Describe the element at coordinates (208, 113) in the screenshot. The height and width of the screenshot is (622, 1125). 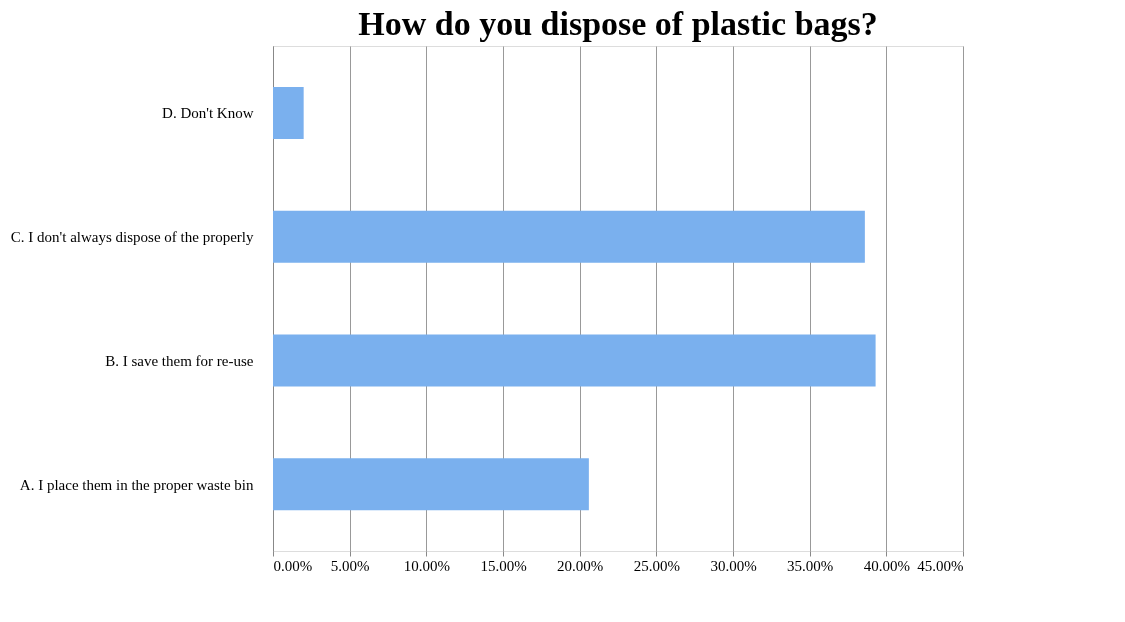
I see `y-tick-label: D. Don't Know` at that location.